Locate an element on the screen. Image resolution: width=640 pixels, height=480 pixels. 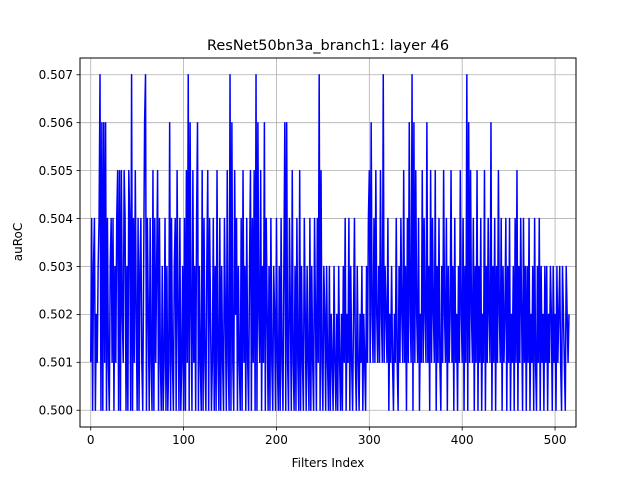
y-tick-label: 0.503 is located at coordinates (56, 267).